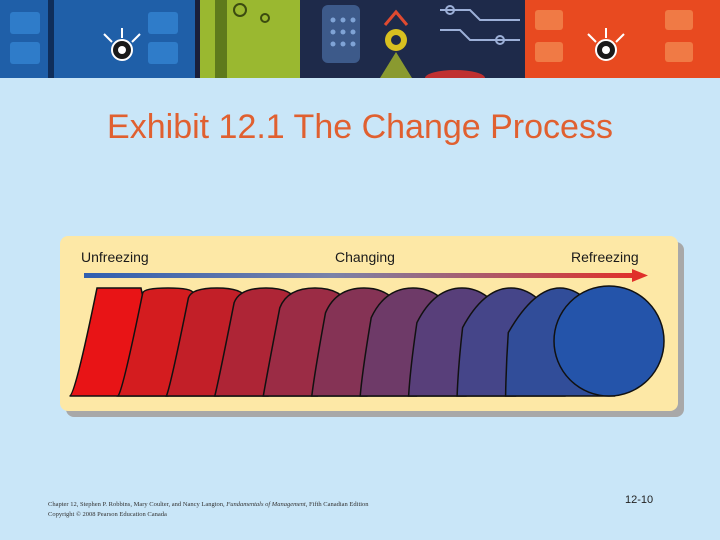 The width and height of the screenshot is (720, 540). I want to click on header-banner, so click(360, 39).